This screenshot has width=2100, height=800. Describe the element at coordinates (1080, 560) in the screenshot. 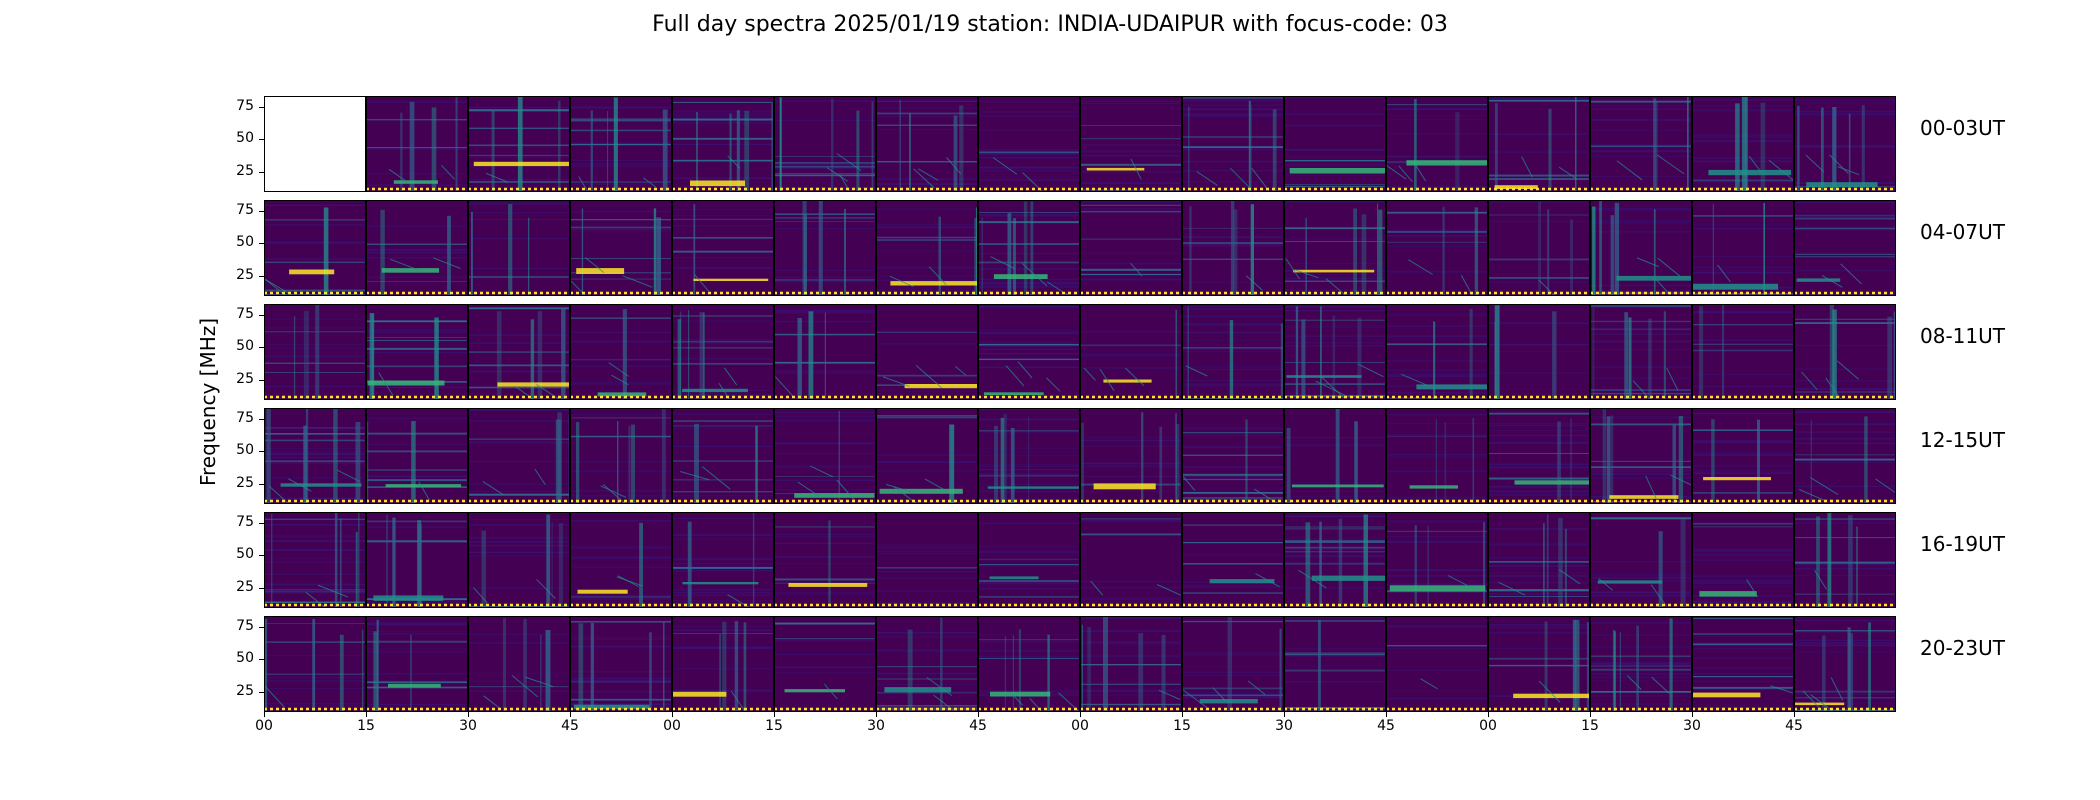

I see `spectra-row` at that location.